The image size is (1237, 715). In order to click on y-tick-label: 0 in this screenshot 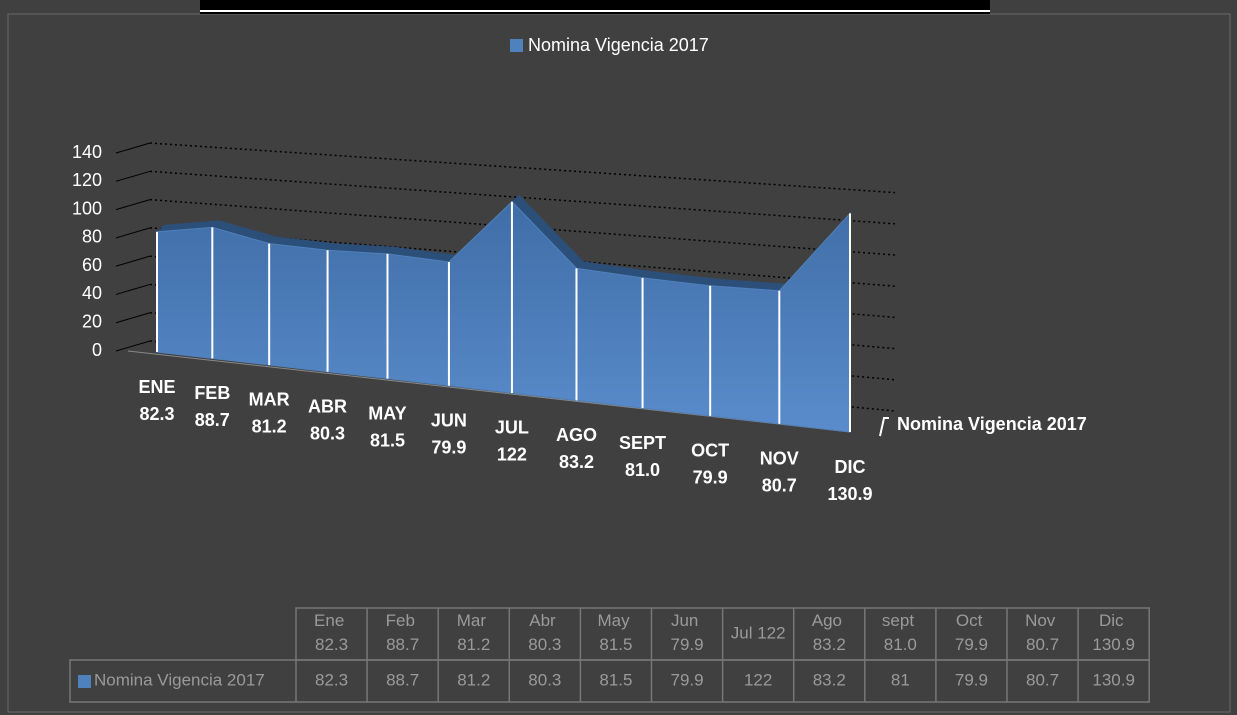, I will do `click(97, 350)`.